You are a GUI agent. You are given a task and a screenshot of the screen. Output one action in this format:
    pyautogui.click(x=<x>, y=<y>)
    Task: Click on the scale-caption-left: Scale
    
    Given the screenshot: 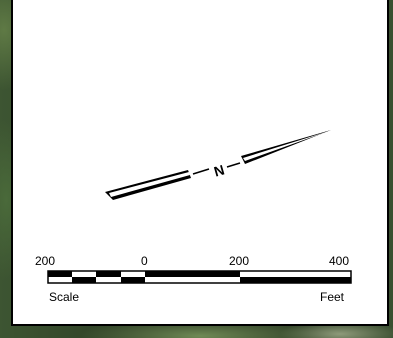 What is the action you would take?
    pyautogui.click(x=64, y=297)
    